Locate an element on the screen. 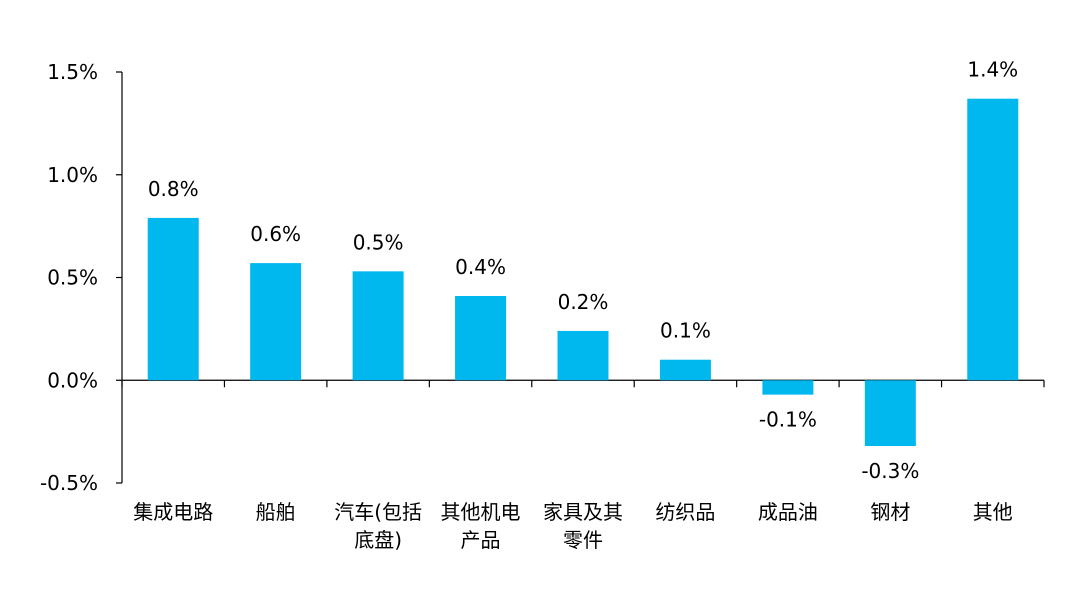 This screenshot has height=607, width=1080. data-label: -0.3% is located at coordinates (890, 471).